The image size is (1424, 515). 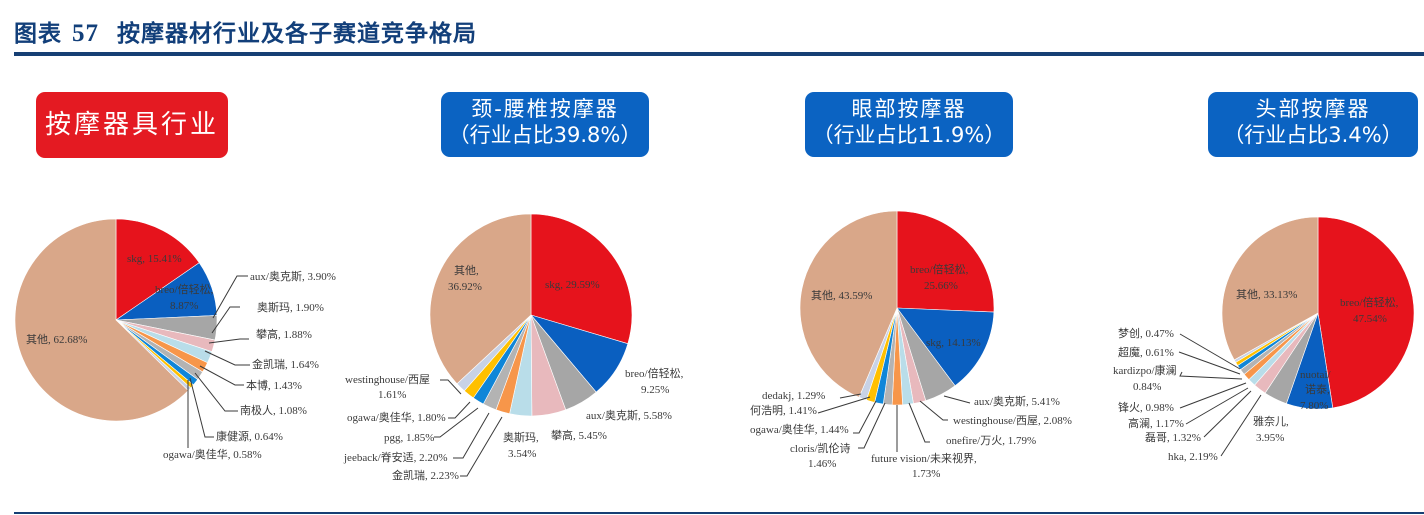 I want to click on label-c4-hka: hka, 2.19%, so click(x=1193, y=457).